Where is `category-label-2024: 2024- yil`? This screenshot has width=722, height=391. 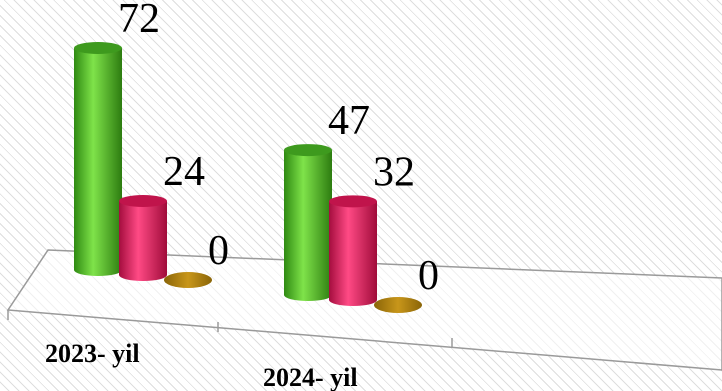 category-label-2024: 2024- yil is located at coordinates (310, 377).